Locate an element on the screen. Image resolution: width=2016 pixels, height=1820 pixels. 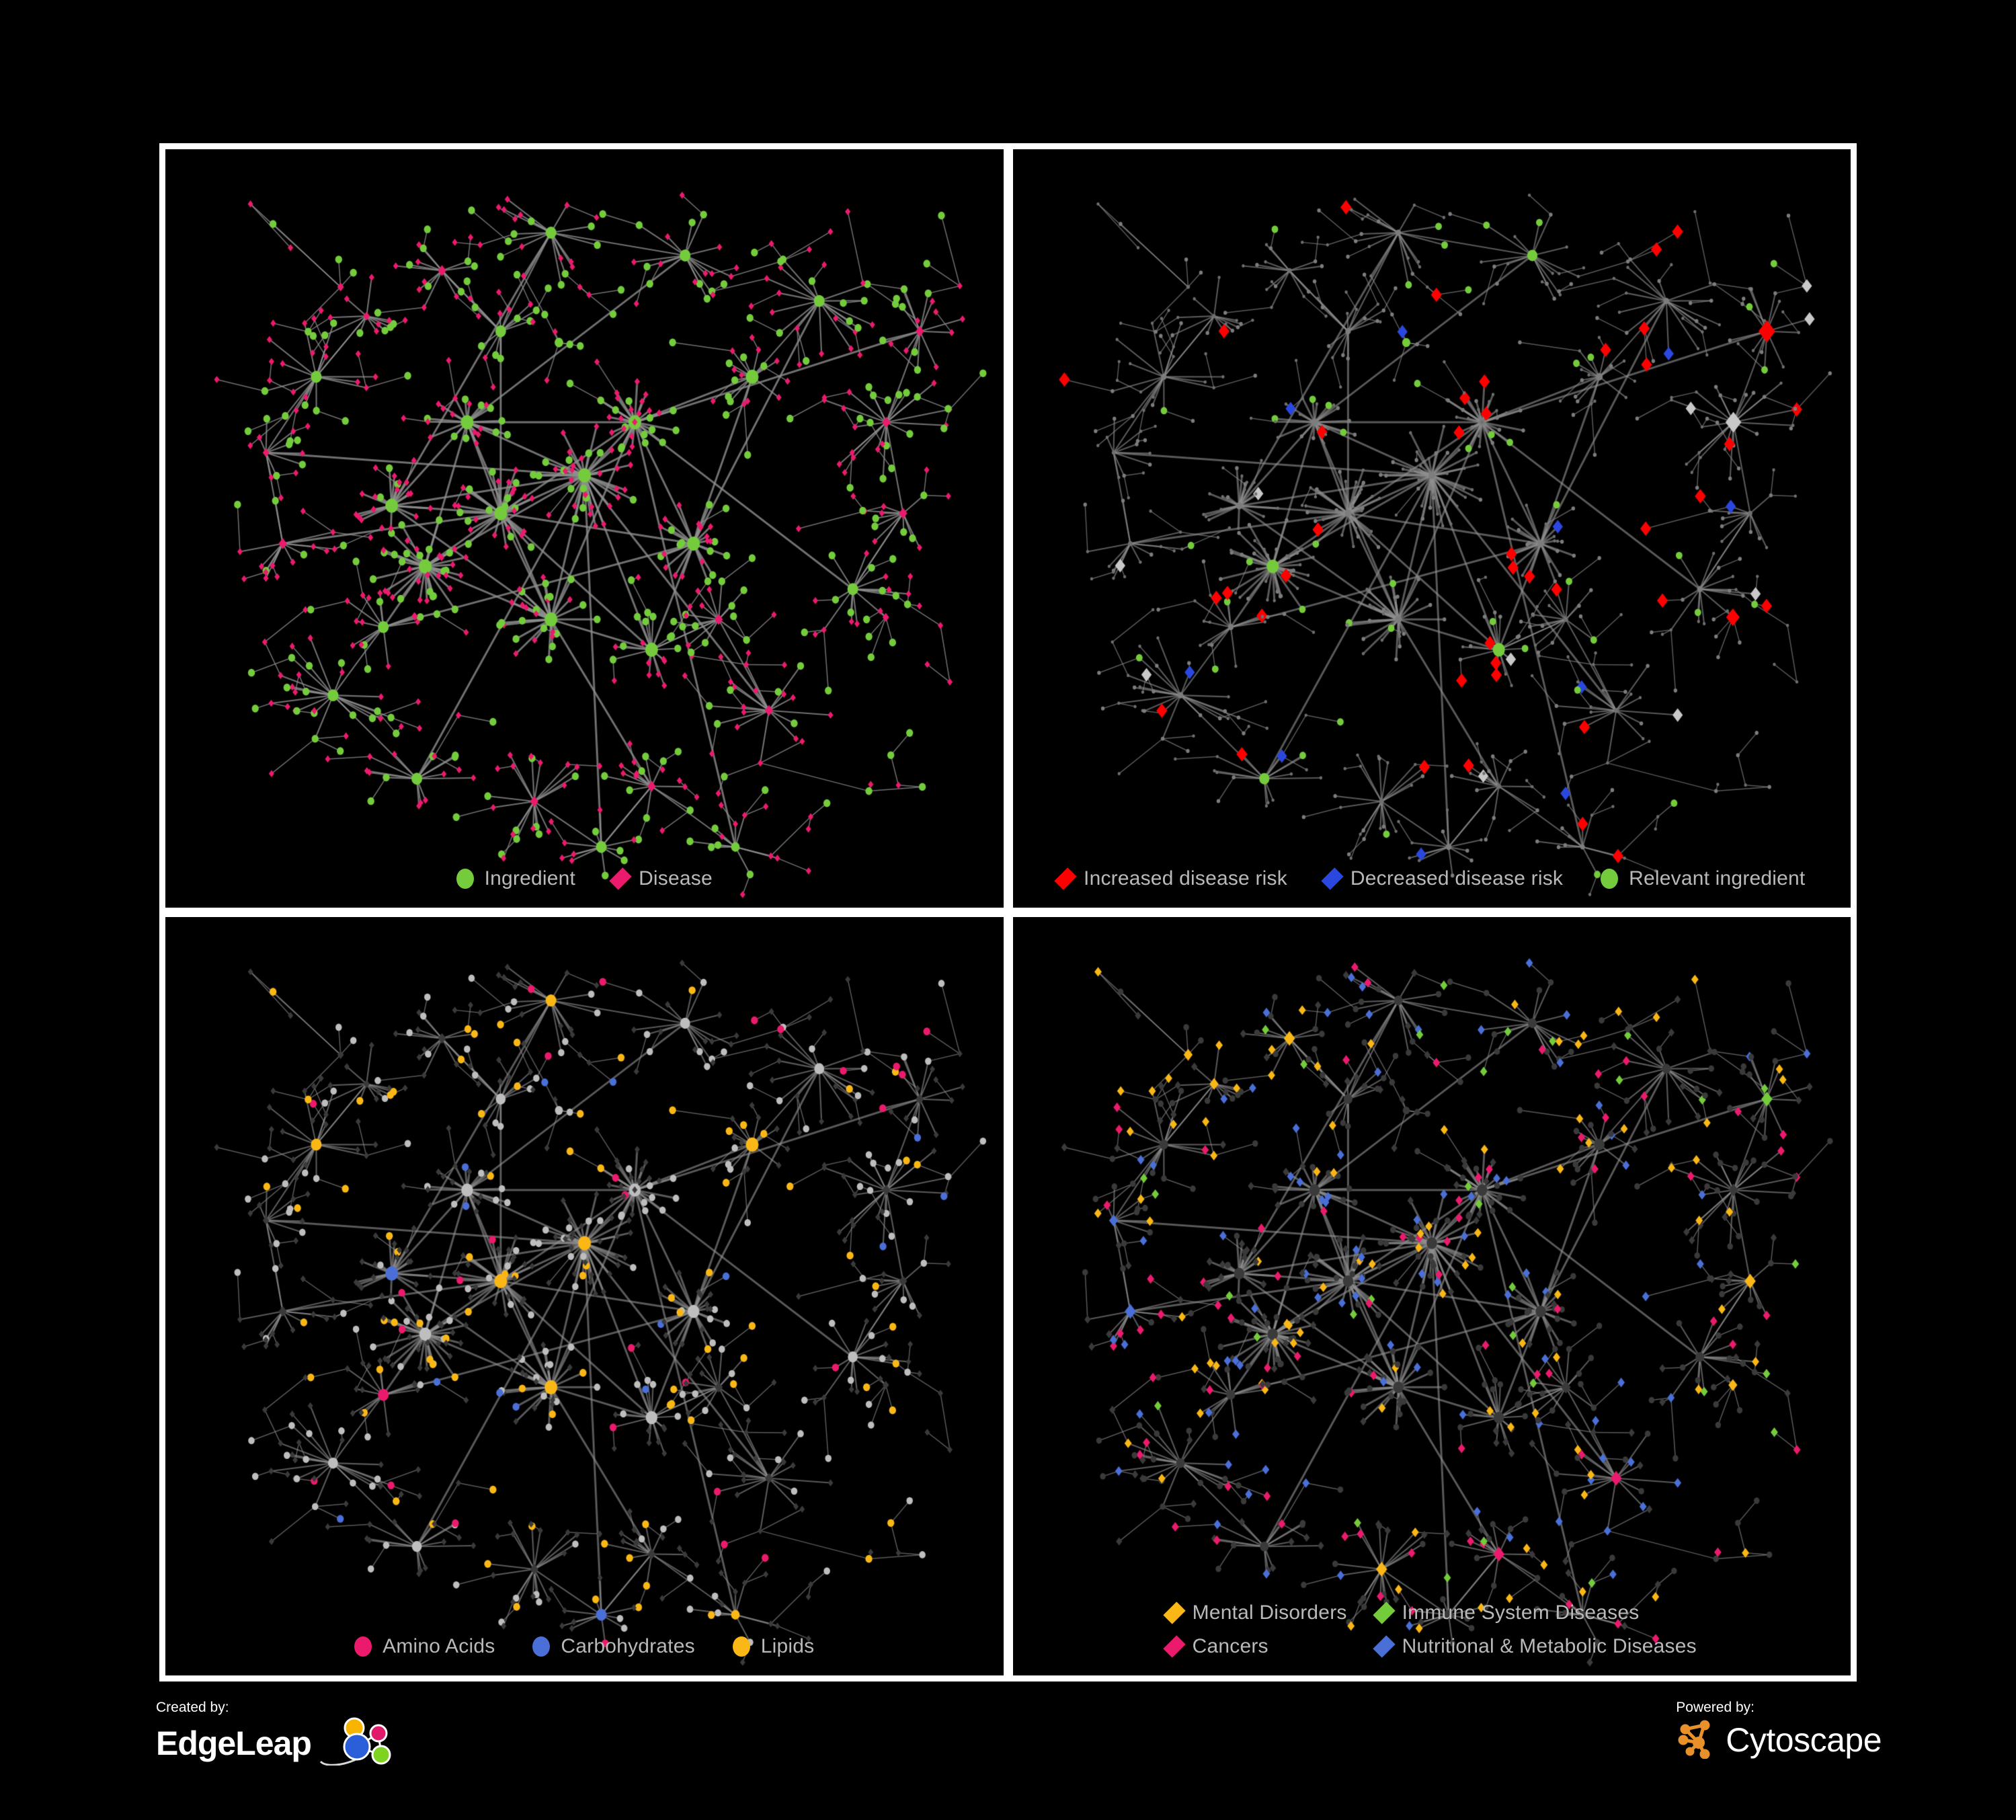
legend-decreased-risk-diamond-icon is located at coordinates (1332, 878).